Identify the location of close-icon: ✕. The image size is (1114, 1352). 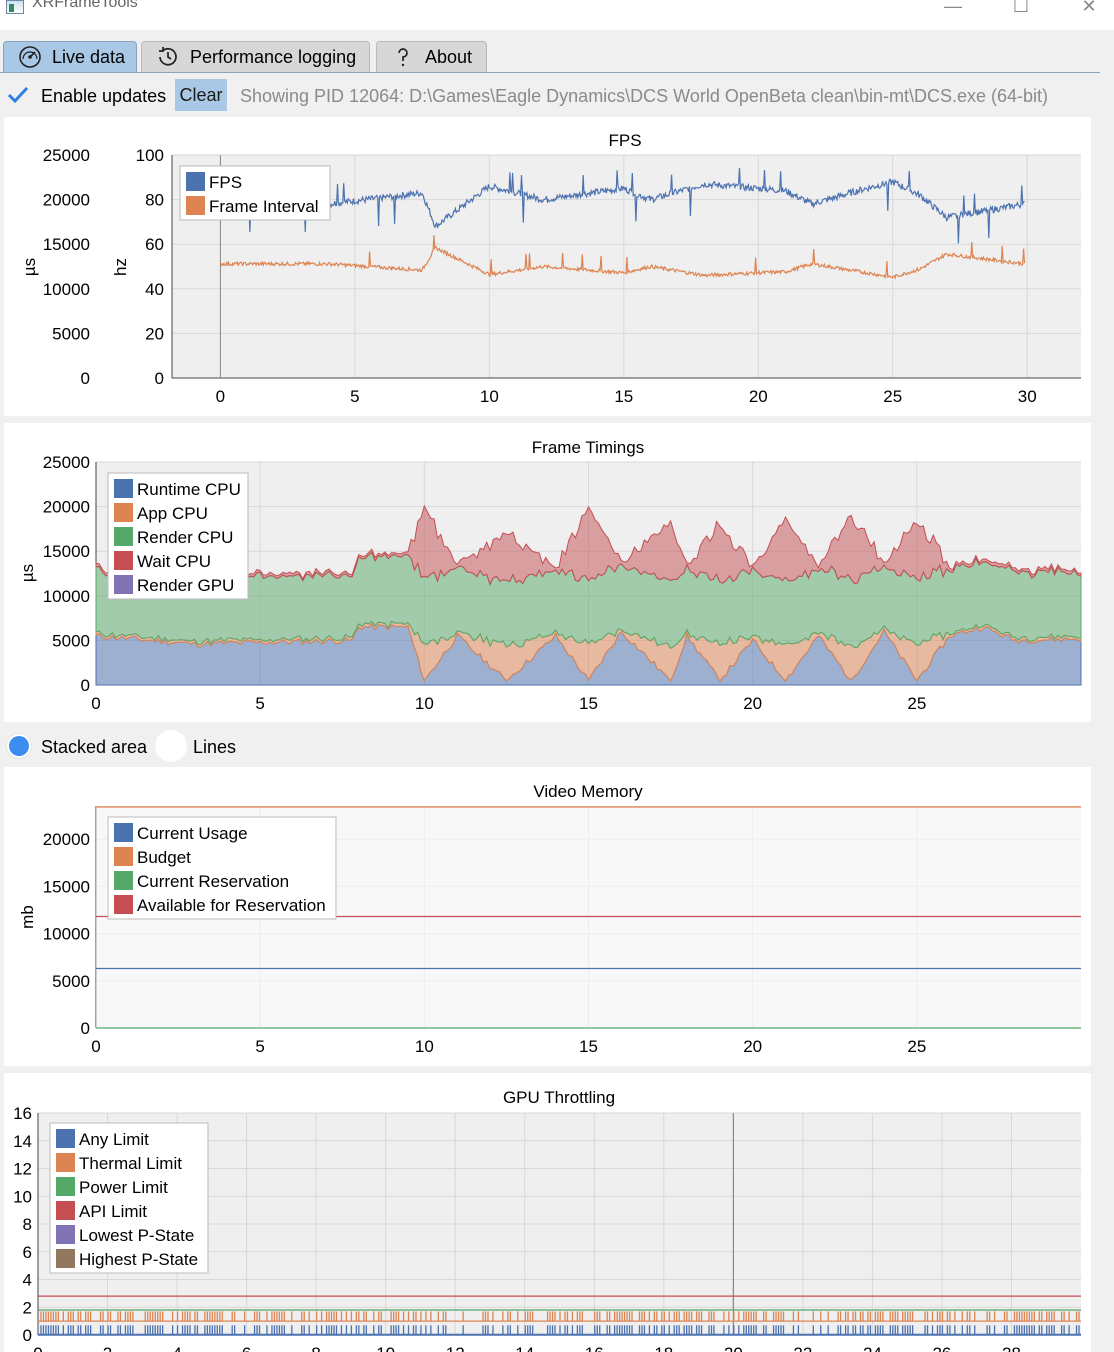
(1089, 8).